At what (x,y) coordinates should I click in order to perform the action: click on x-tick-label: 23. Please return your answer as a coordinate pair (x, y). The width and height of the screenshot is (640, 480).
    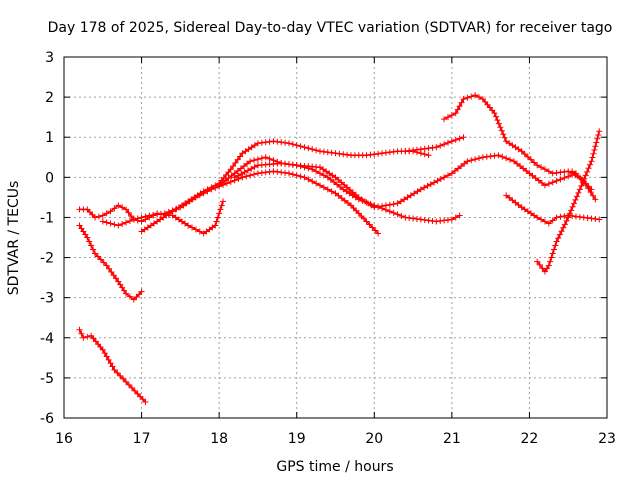
    Looking at the image, I should click on (607, 439).